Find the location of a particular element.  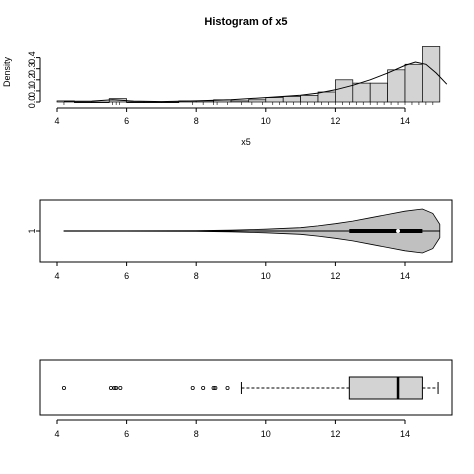

violin-y-axis: 1 is located at coordinates (33, 231).